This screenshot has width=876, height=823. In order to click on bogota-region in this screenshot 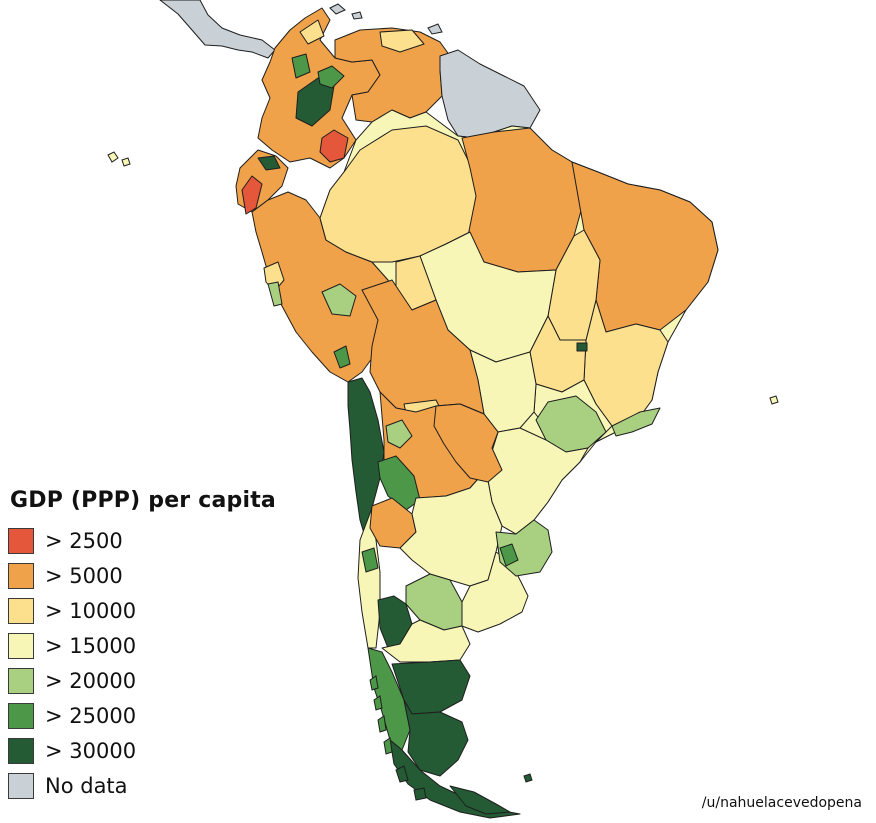, I will do `click(315, 102)`.